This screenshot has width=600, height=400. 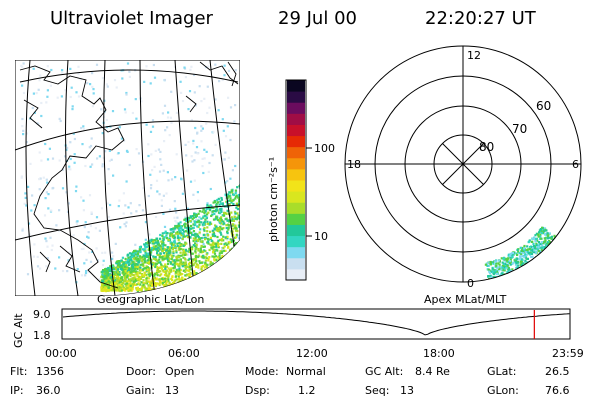 What do you see at coordinates (296, 241) in the screenshot?
I see `colorbar-cell` at bounding box center [296, 241].